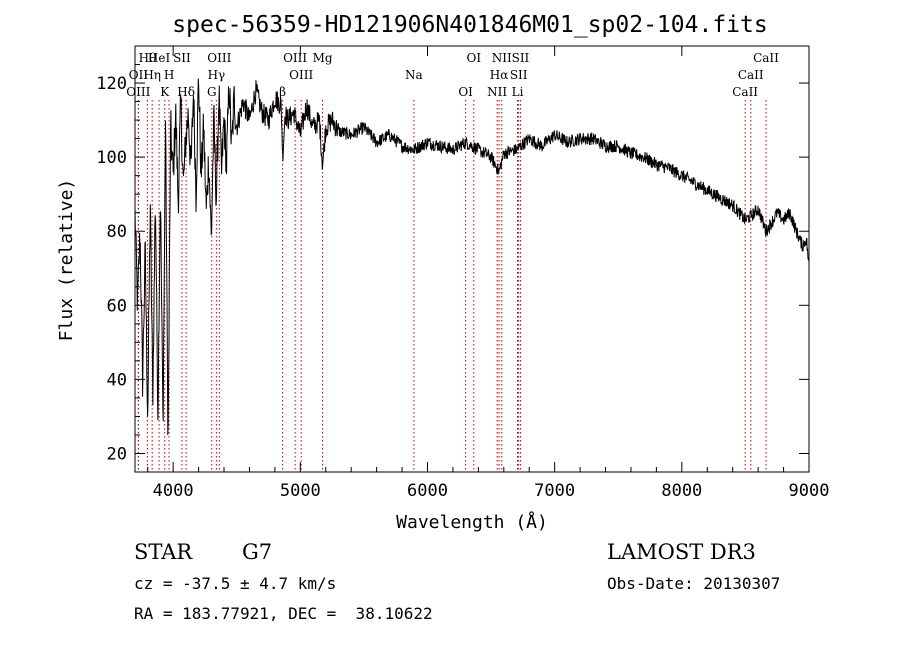 The height and width of the screenshot is (649, 900). What do you see at coordinates (186, 92) in the screenshot?
I see `spectral-line-label: Hδ` at bounding box center [186, 92].